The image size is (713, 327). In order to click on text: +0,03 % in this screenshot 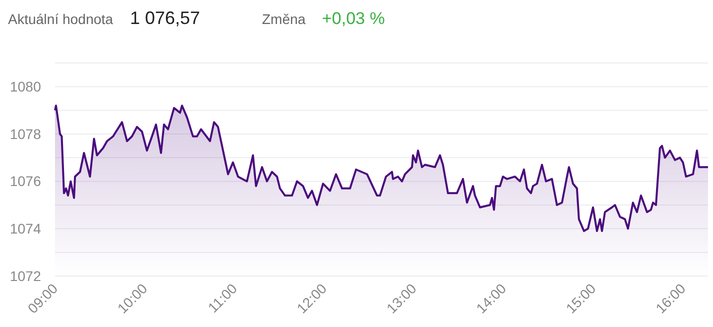, I will do `click(353, 18)`.